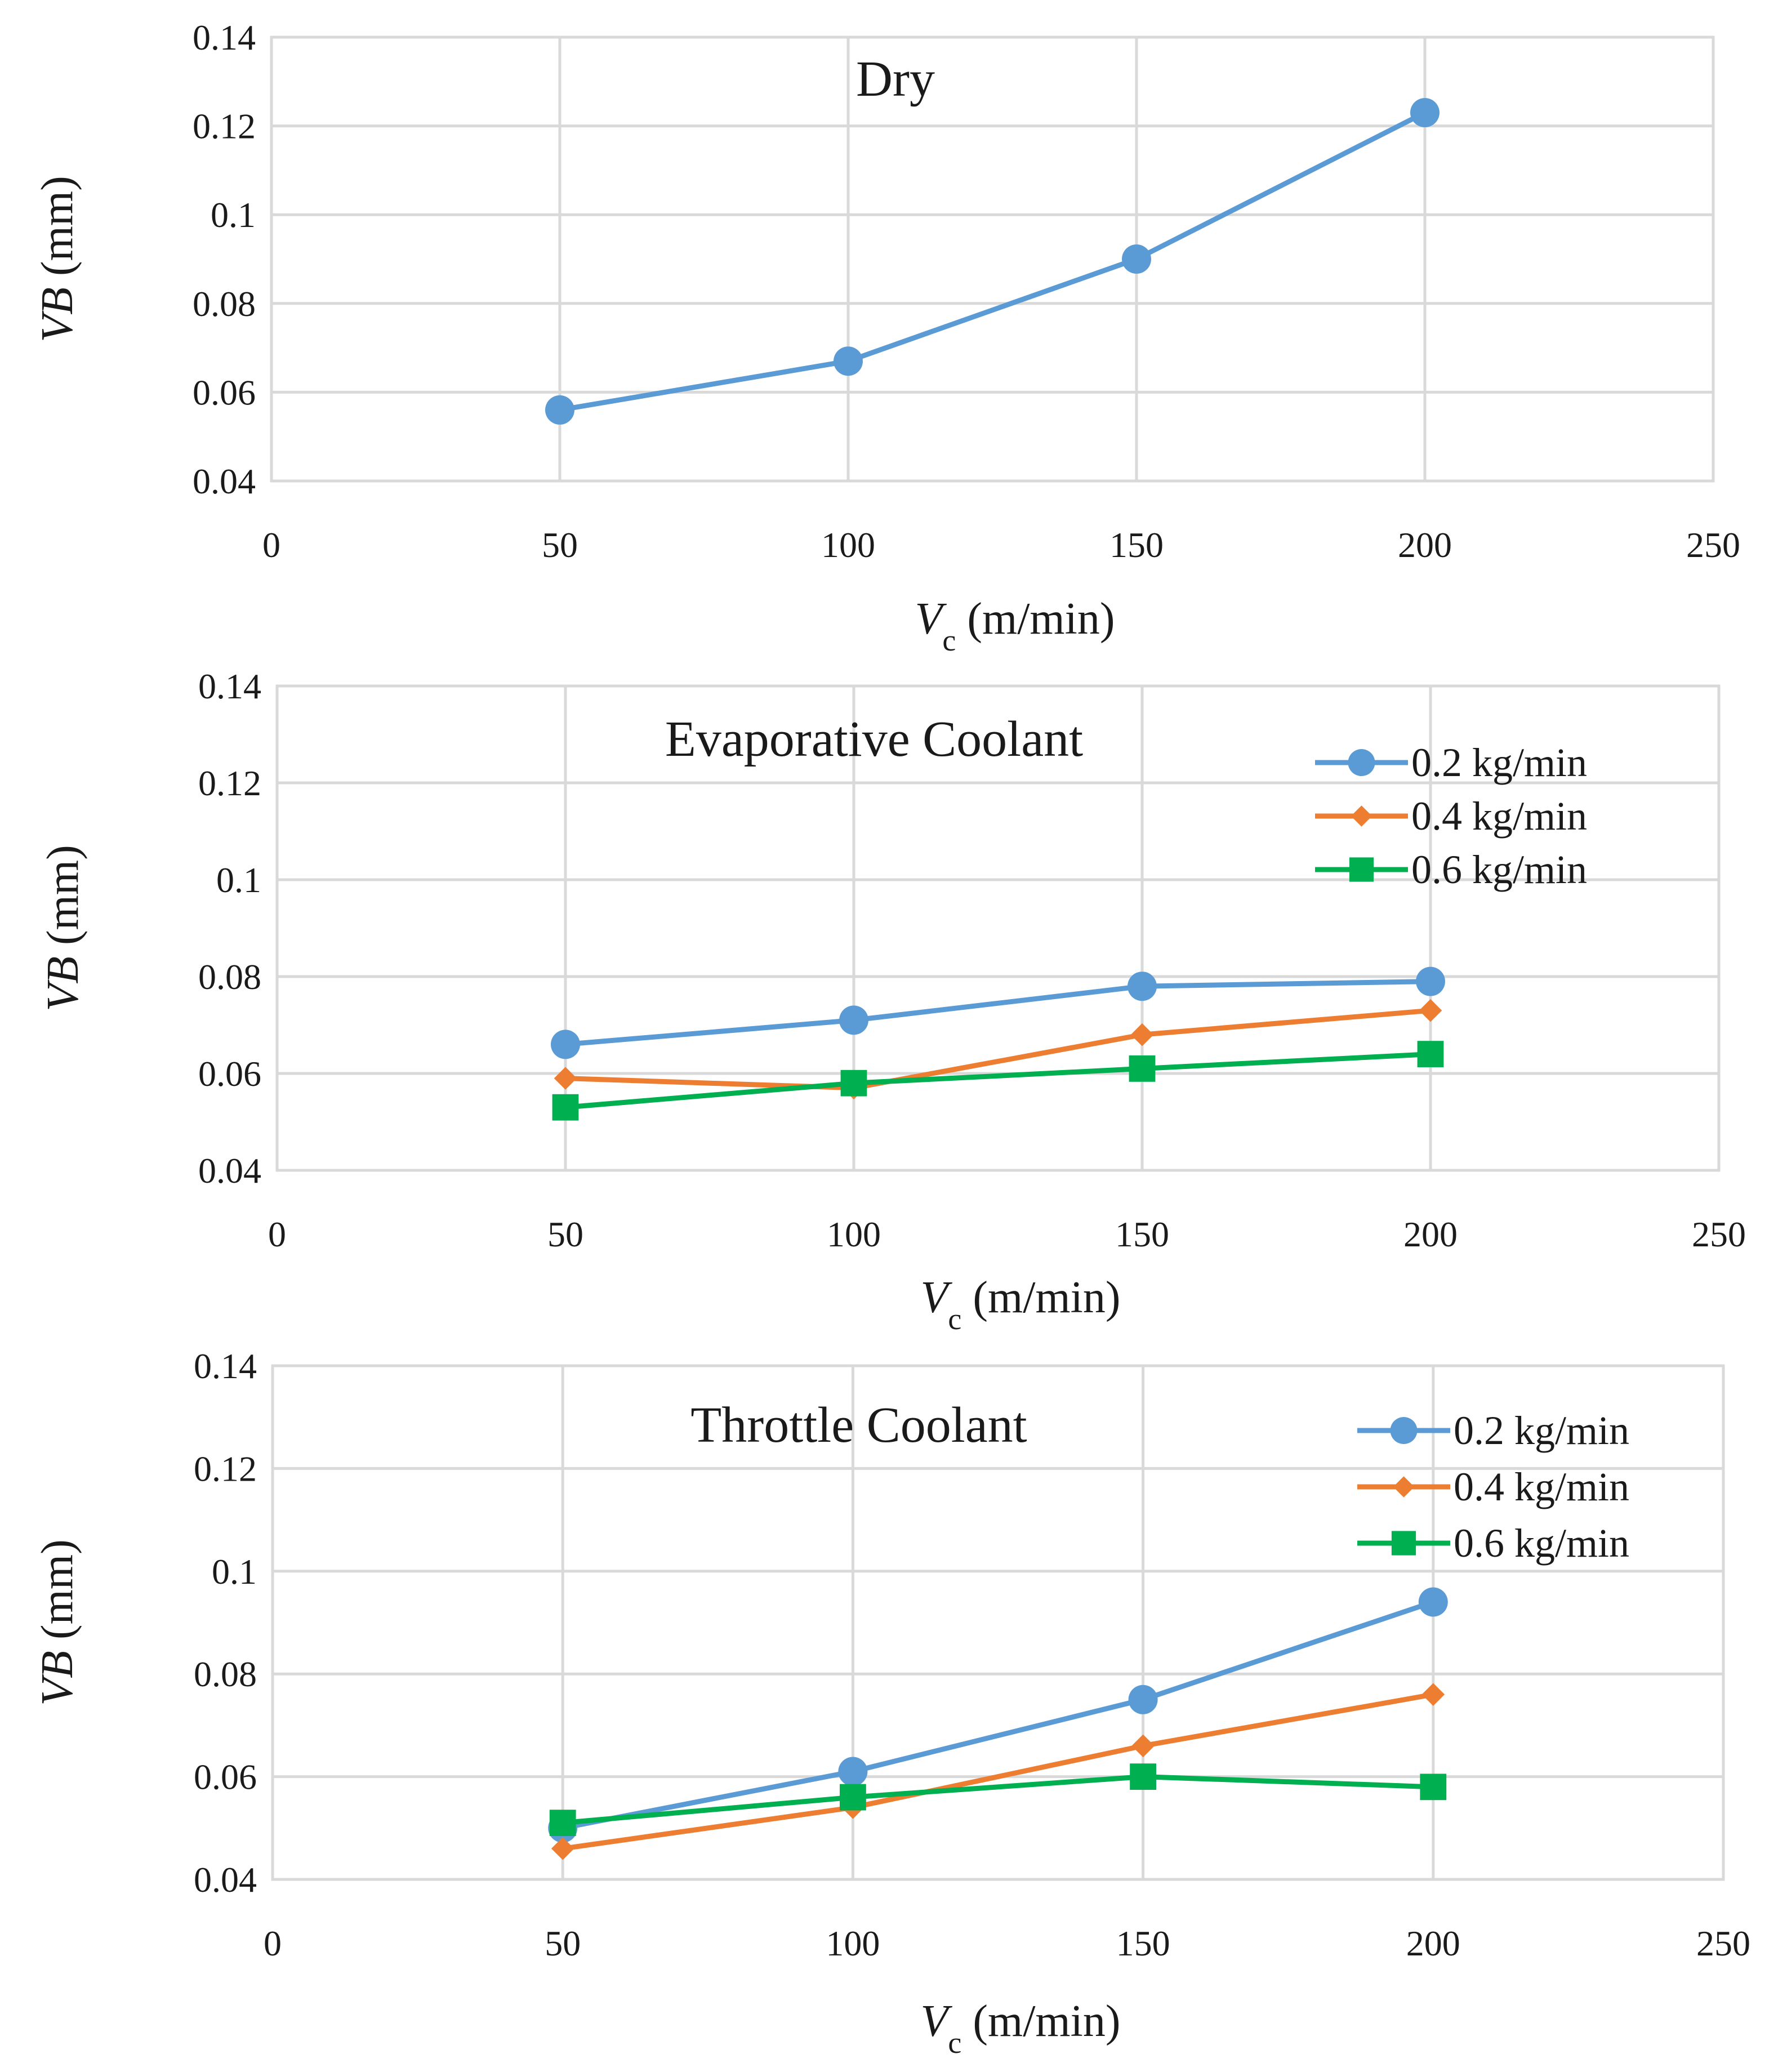  I want to click on chart-title: Throttle Coolant, so click(859, 1425).